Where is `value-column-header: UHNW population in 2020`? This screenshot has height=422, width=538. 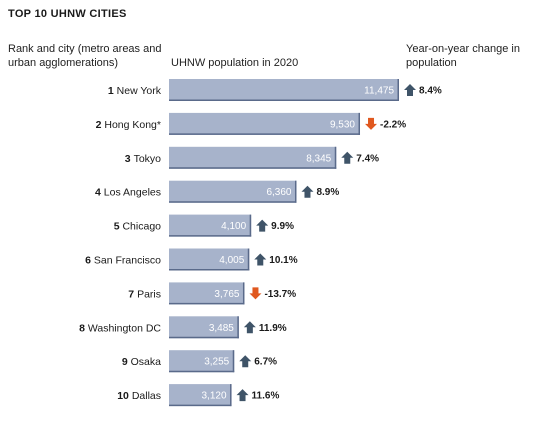 value-column-header: UHNW population in 2020 is located at coordinates (235, 63).